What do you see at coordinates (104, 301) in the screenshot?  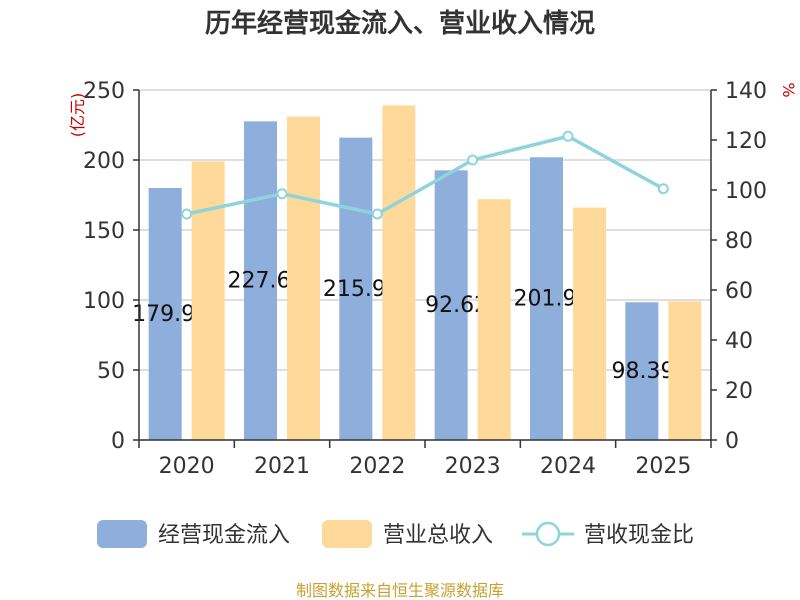 I see `left-tick-label: 100` at bounding box center [104, 301].